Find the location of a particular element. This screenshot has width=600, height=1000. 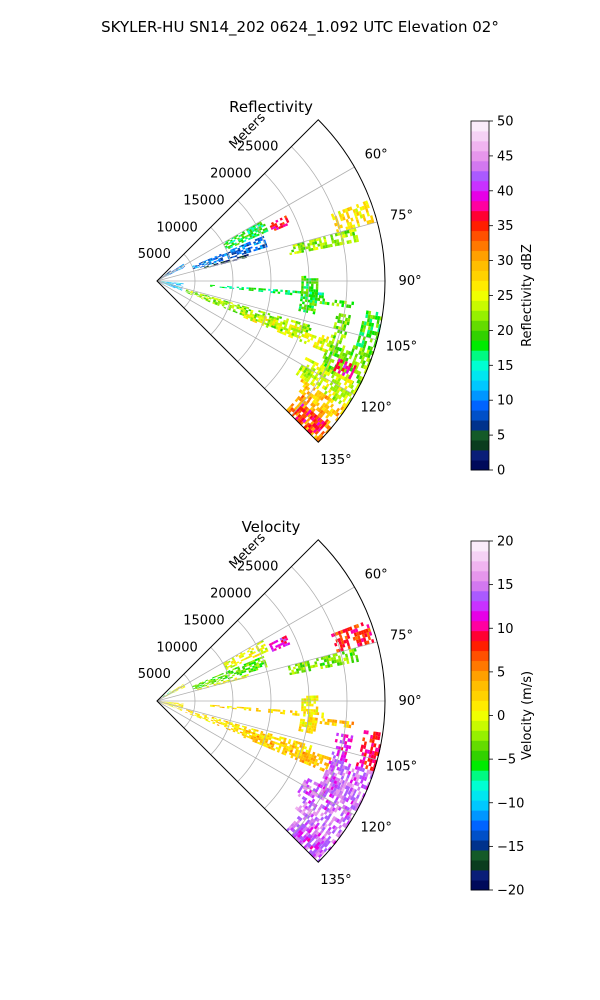

panel-title: Reflectivity is located at coordinates (271, 107).